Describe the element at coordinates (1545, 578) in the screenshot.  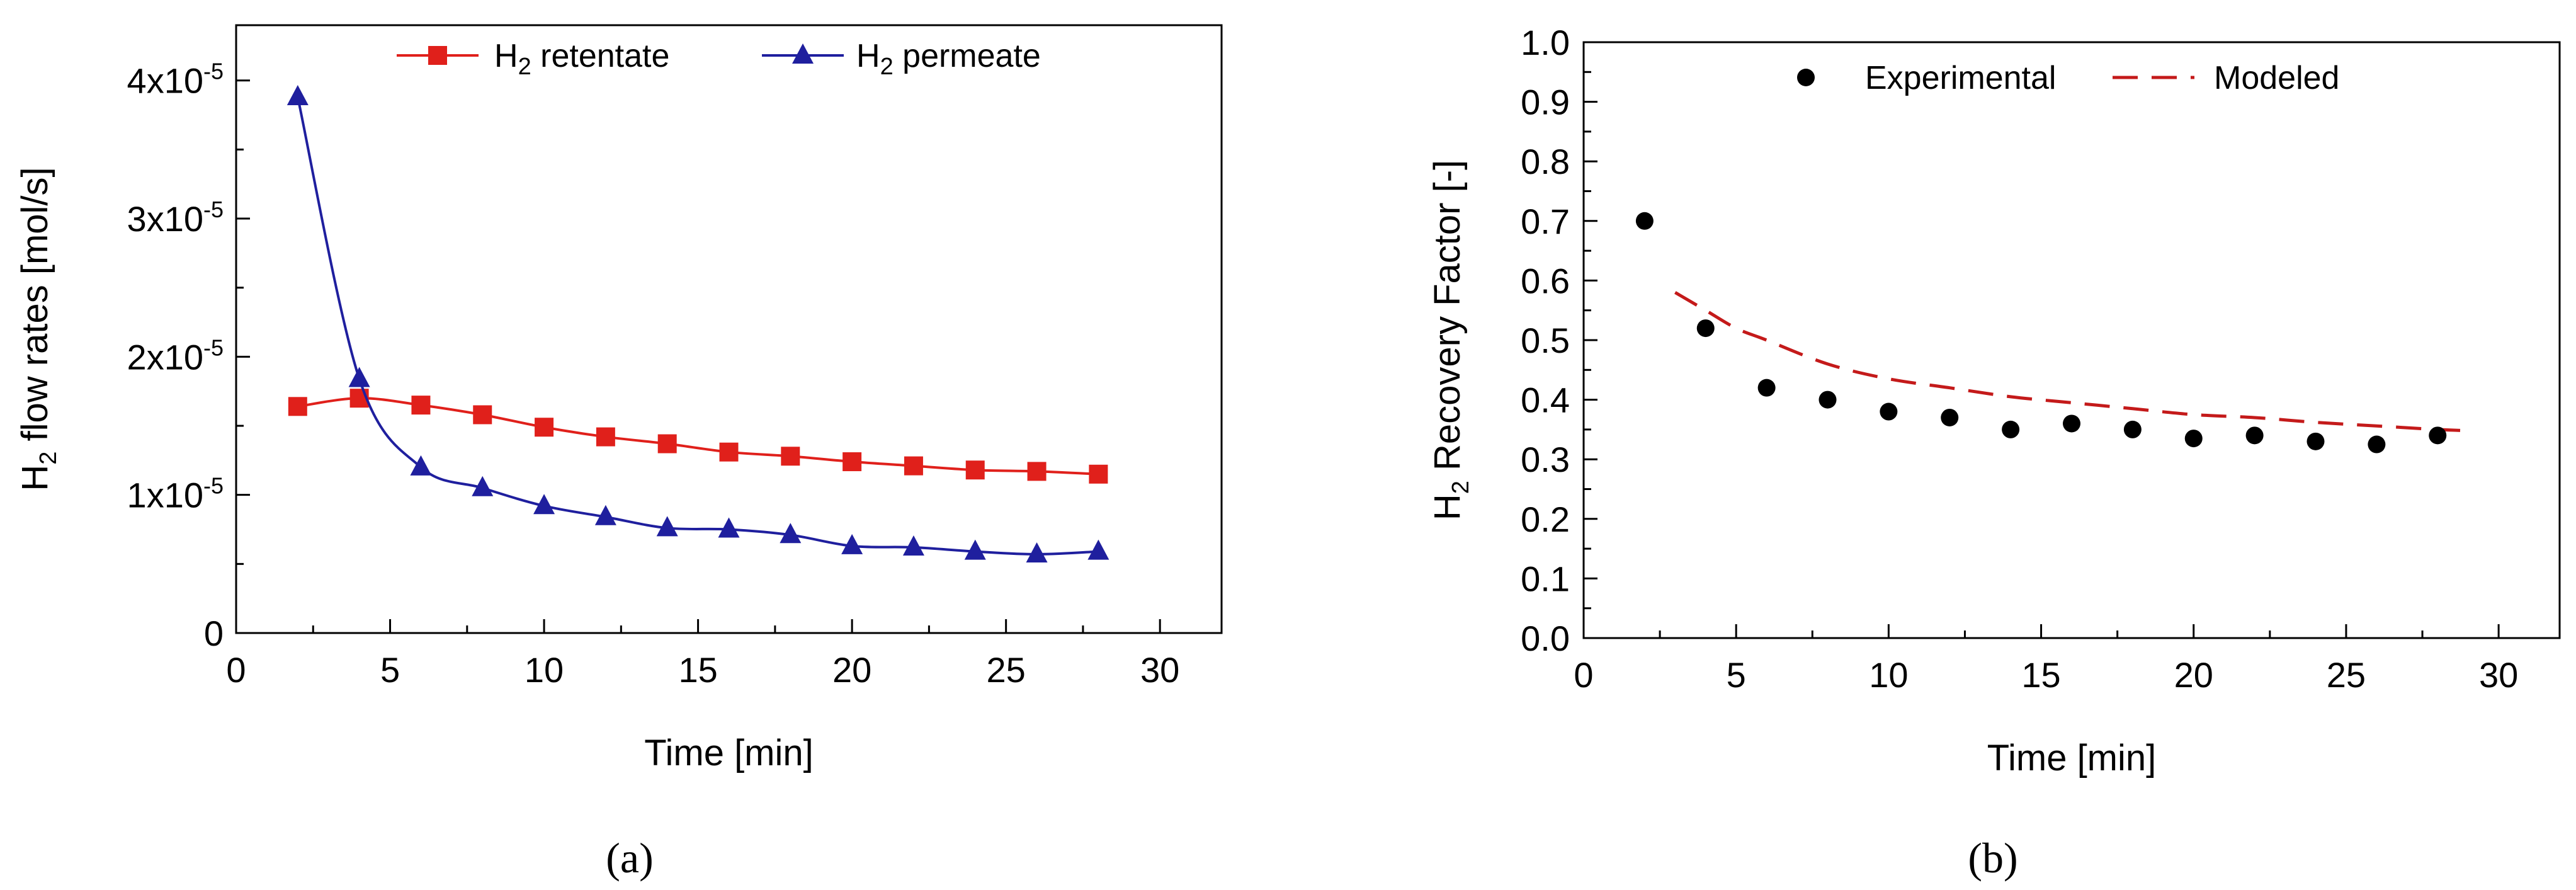
I see `y-tick-label: 0.1` at that location.